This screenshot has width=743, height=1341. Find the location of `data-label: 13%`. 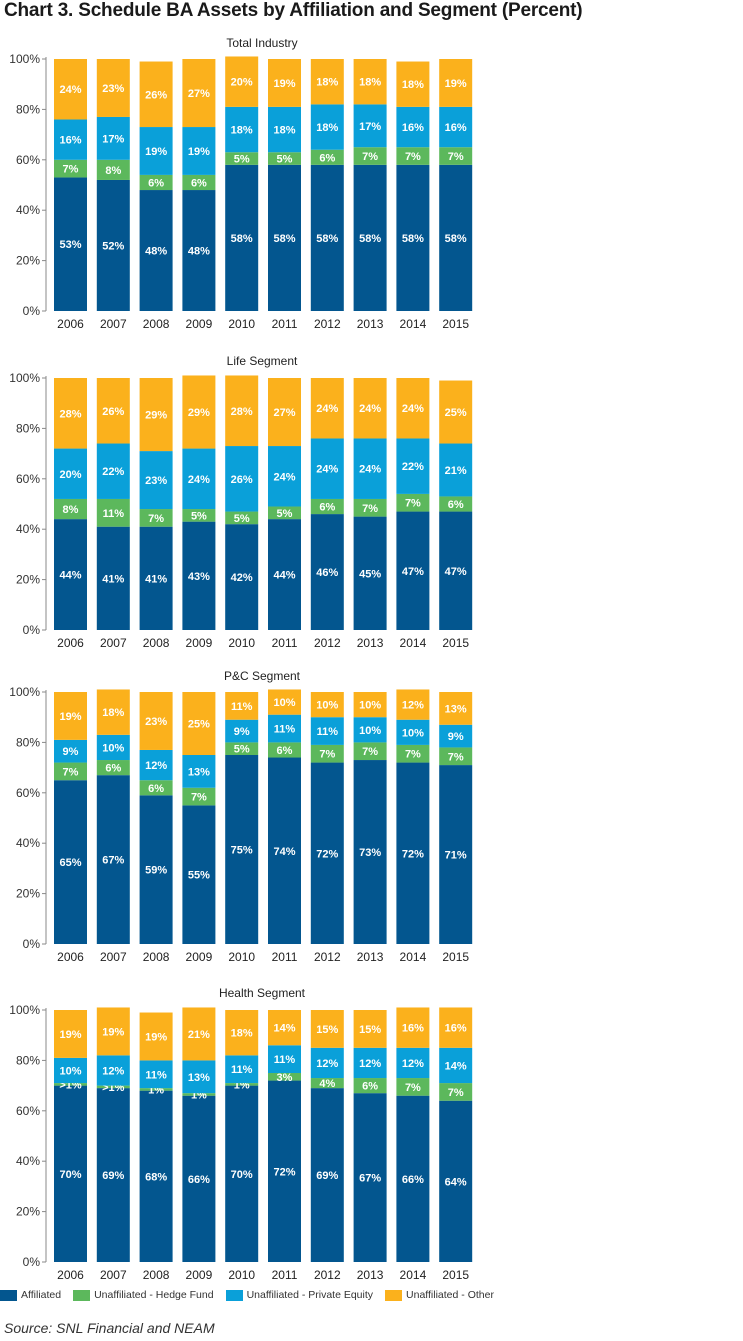

data-label: 13% is located at coordinates (456, 709).